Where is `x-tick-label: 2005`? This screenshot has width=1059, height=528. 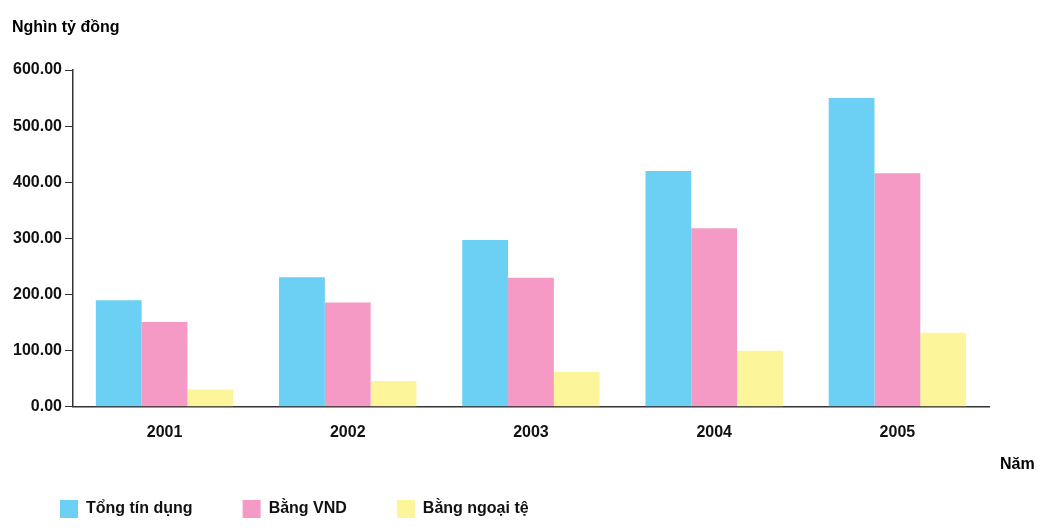 x-tick-label: 2005 is located at coordinates (897, 431).